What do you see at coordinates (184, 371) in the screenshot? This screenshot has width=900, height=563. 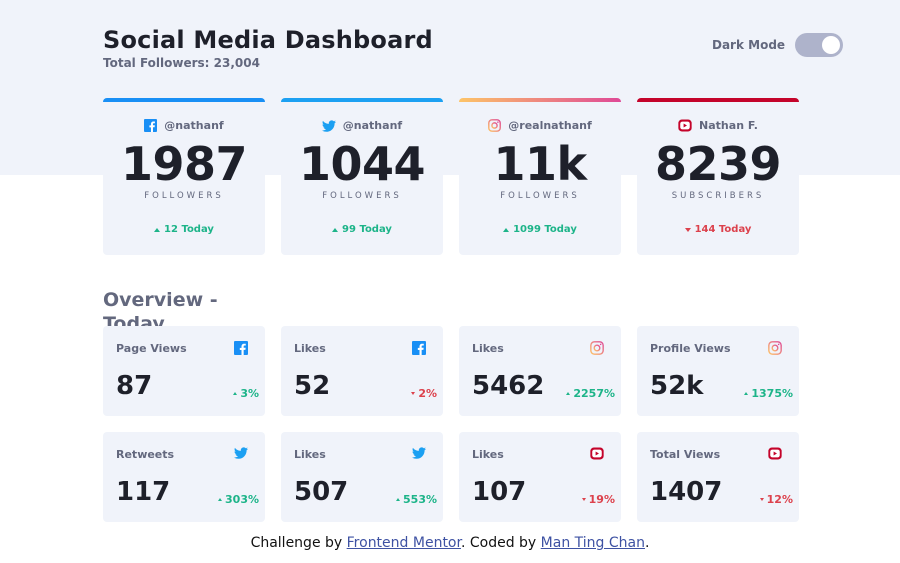 I see `overview-card: Page Views 87 3%` at bounding box center [184, 371].